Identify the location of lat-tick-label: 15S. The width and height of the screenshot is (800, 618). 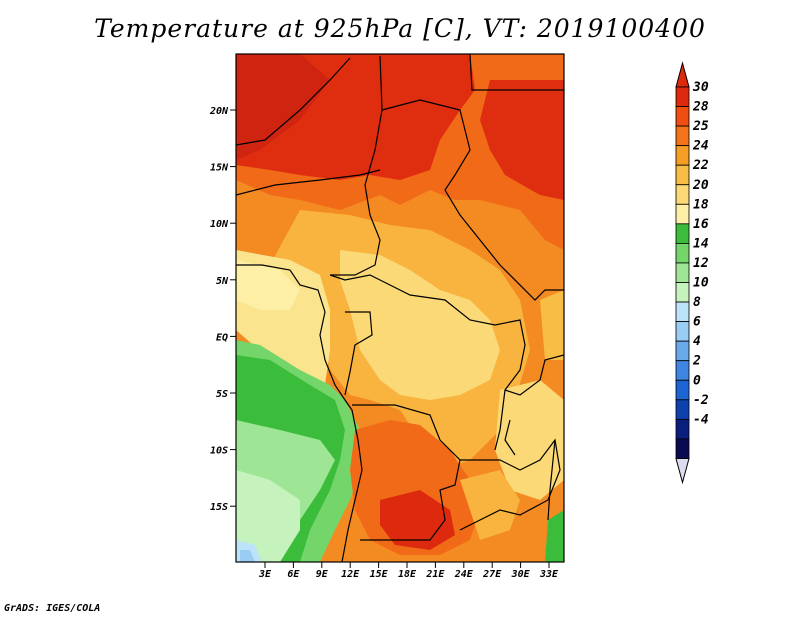
(219, 507).